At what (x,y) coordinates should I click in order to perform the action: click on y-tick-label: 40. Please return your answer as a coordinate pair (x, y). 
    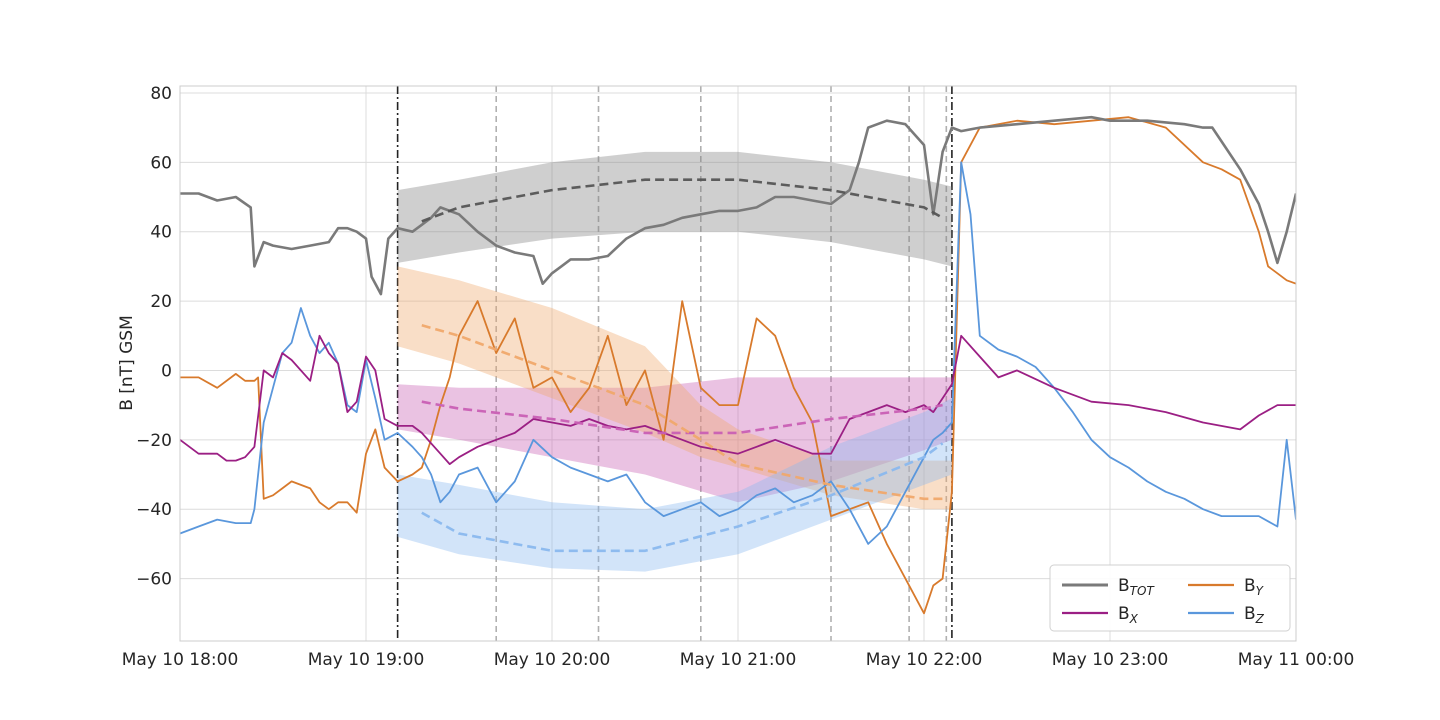
    Looking at the image, I should click on (161, 233).